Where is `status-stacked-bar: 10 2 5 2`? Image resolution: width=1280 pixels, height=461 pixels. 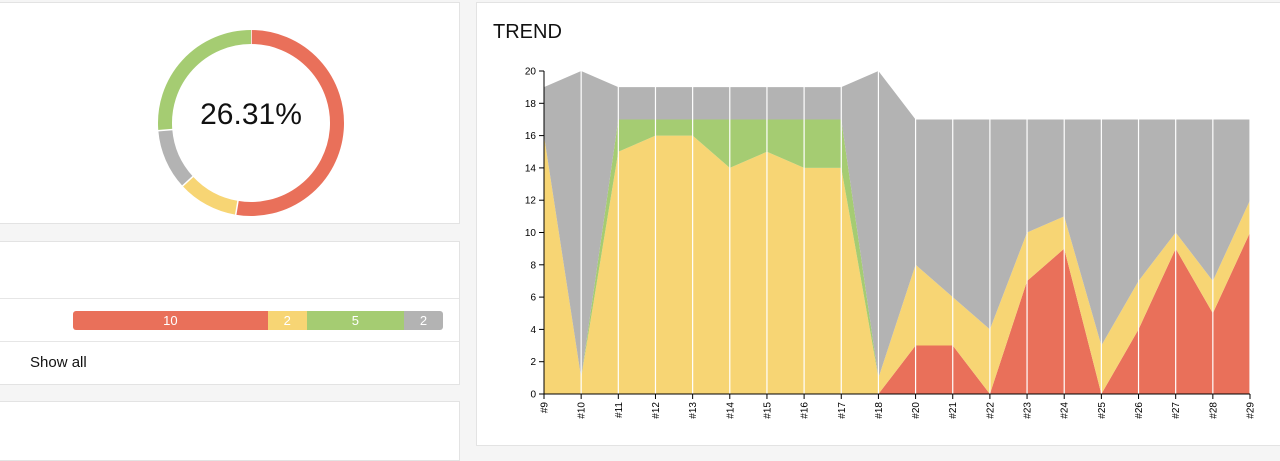
status-stacked-bar: 10 2 5 2 is located at coordinates (258, 320).